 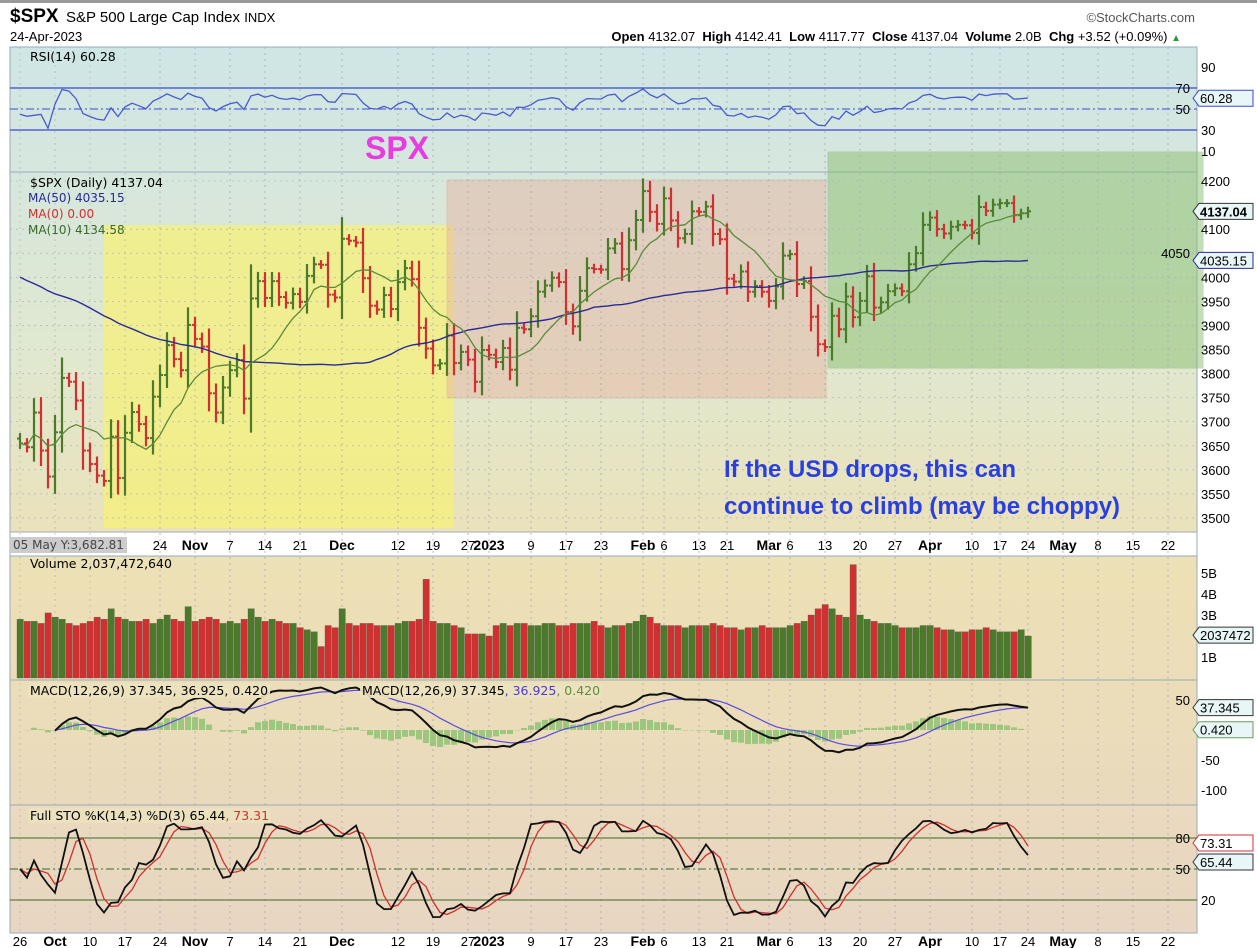 I want to click on bottom-date-label: 8, so click(x=1097, y=941).